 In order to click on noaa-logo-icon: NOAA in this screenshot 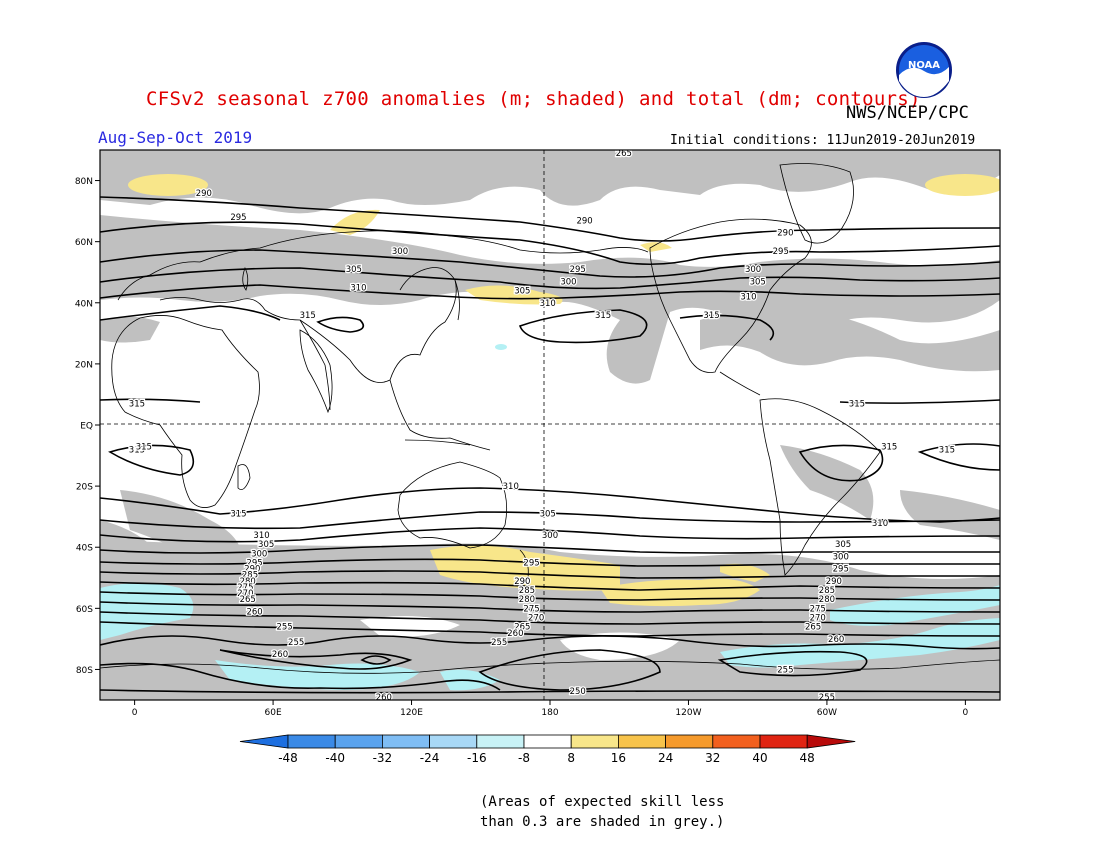, I will do `click(924, 70)`.